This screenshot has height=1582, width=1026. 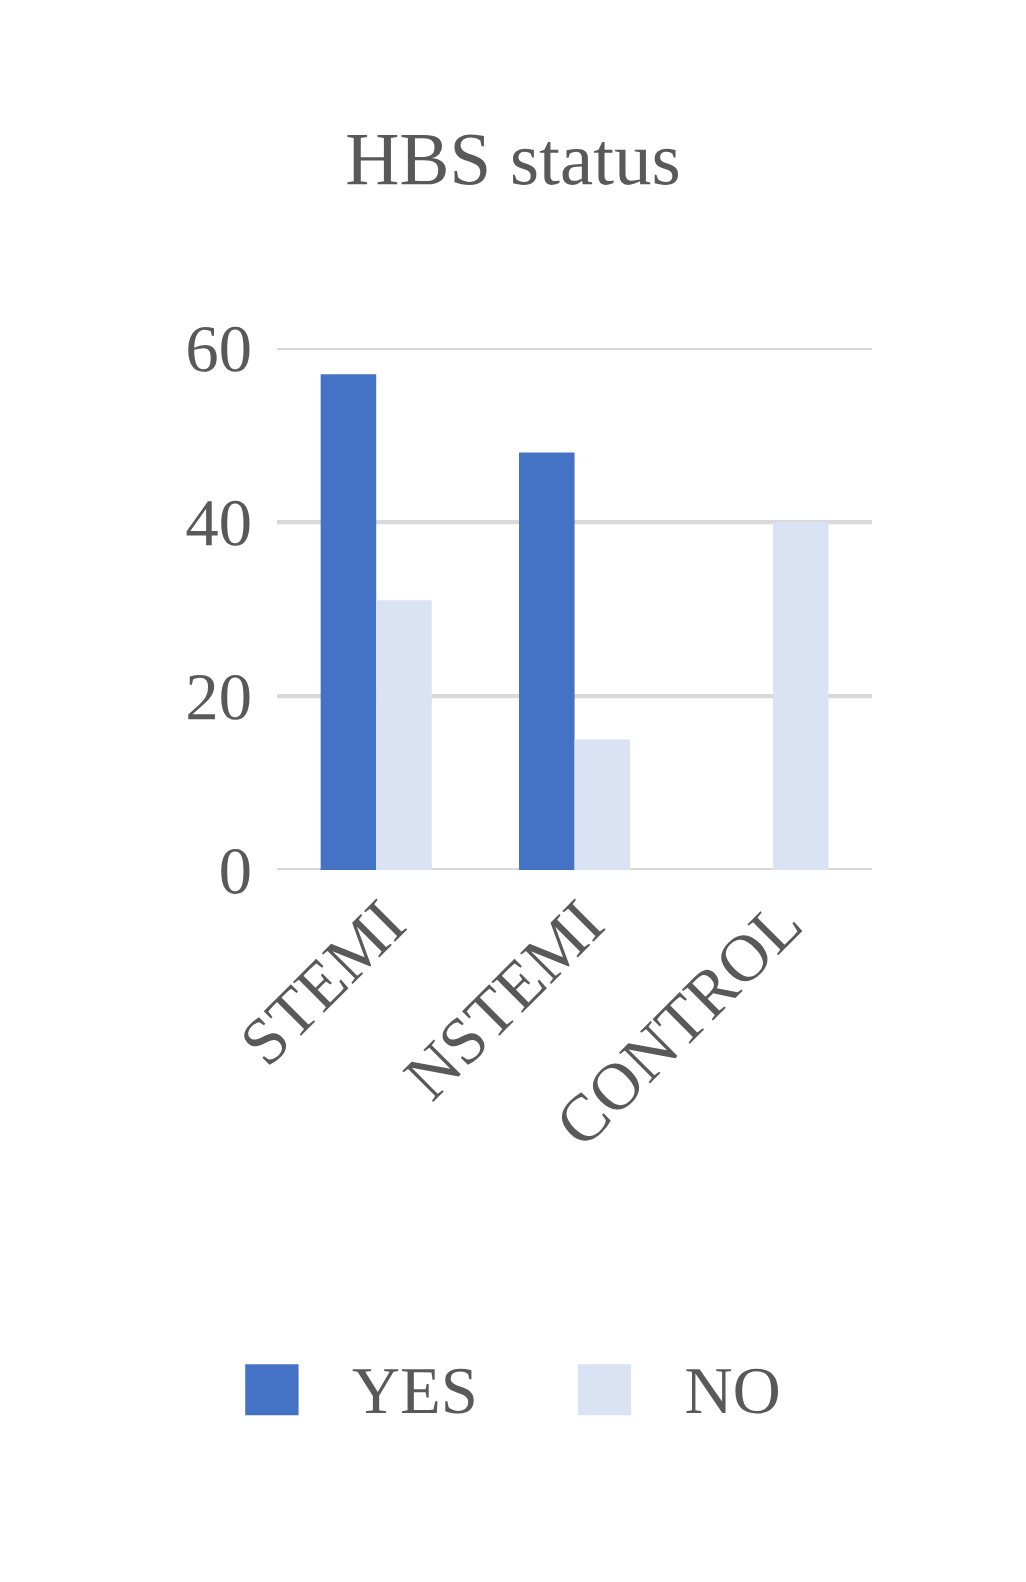 What do you see at coordinates (513, 159) in the screenshot?
I see `chart-title: HBS status` at bounding box center [513, 159].